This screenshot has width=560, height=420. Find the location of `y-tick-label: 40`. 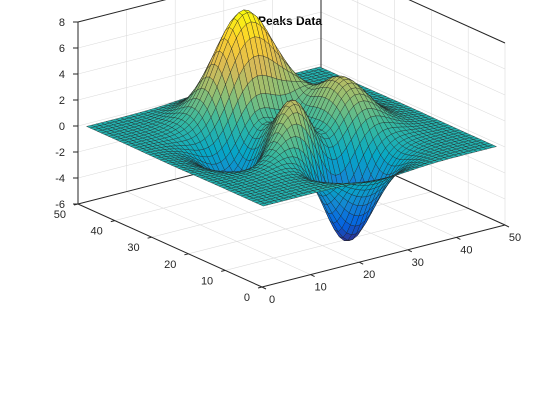

y-tick-label: 40 is located at coordinates (97, 232).